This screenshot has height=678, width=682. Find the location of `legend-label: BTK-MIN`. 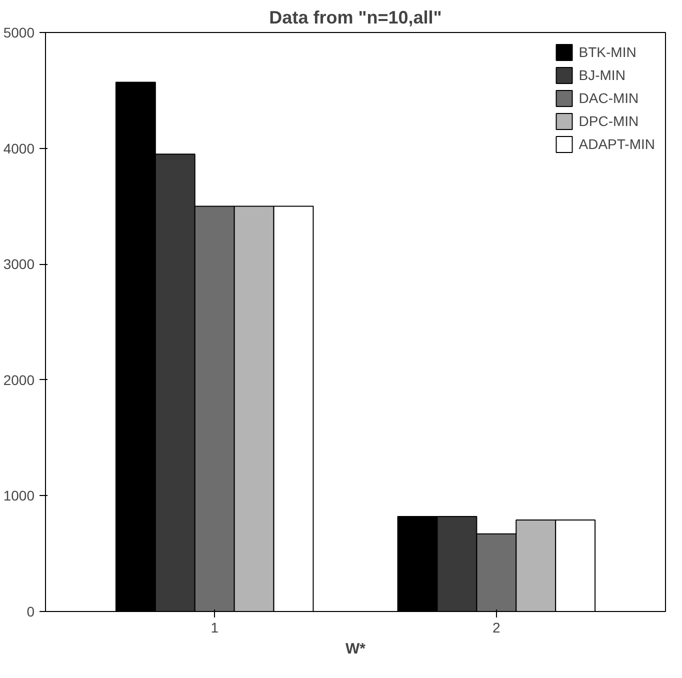

legend-label: BTK-MIN is located at coordinates (607, 52).